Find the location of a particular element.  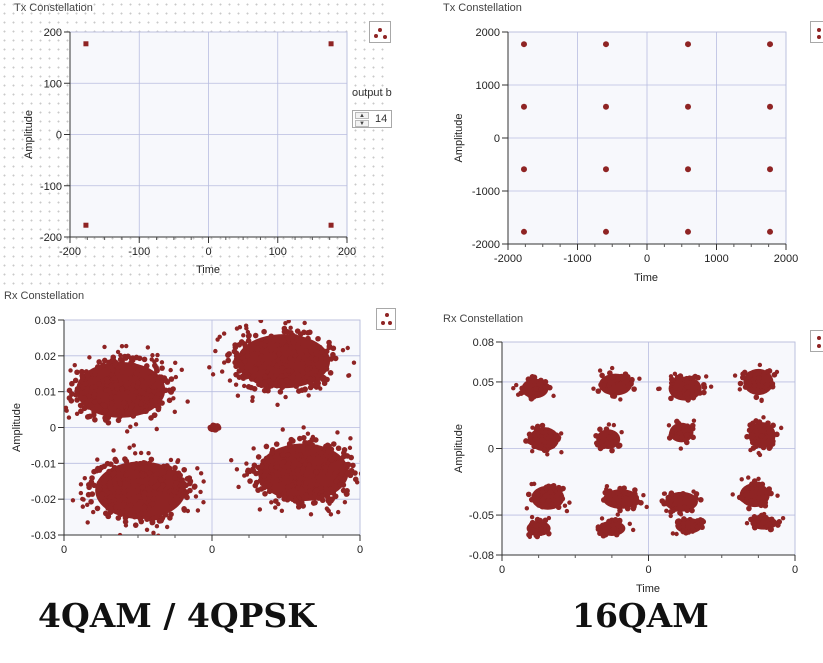

output-stepper: 14 ▲ ▼ is located at coordinates (372, 119).